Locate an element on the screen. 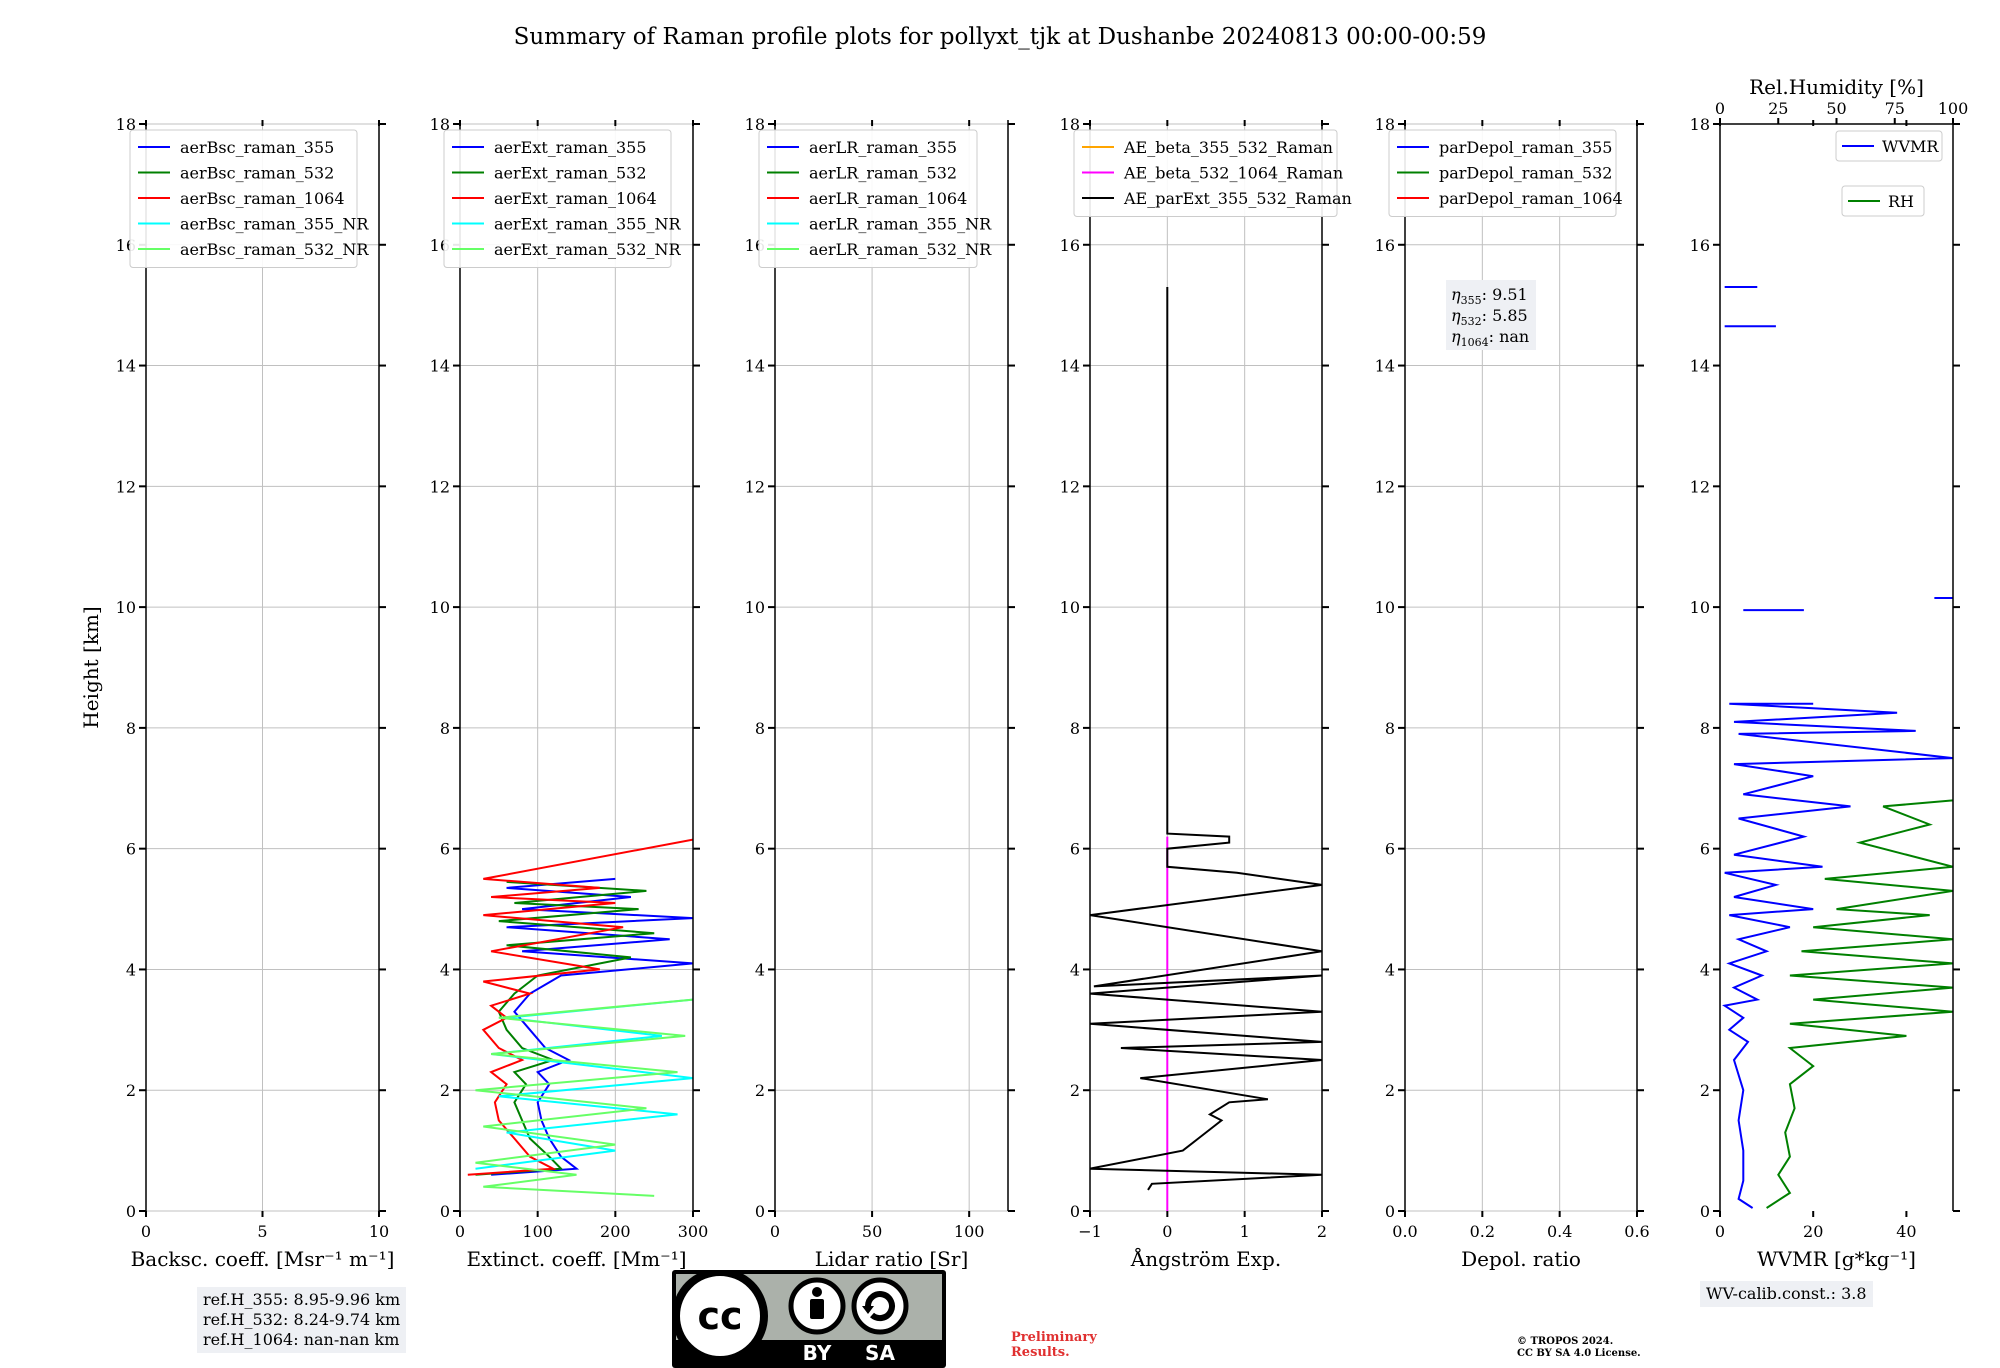  legend-entry: aerLR_raman_355_NR is located at coordinates (900, 224).